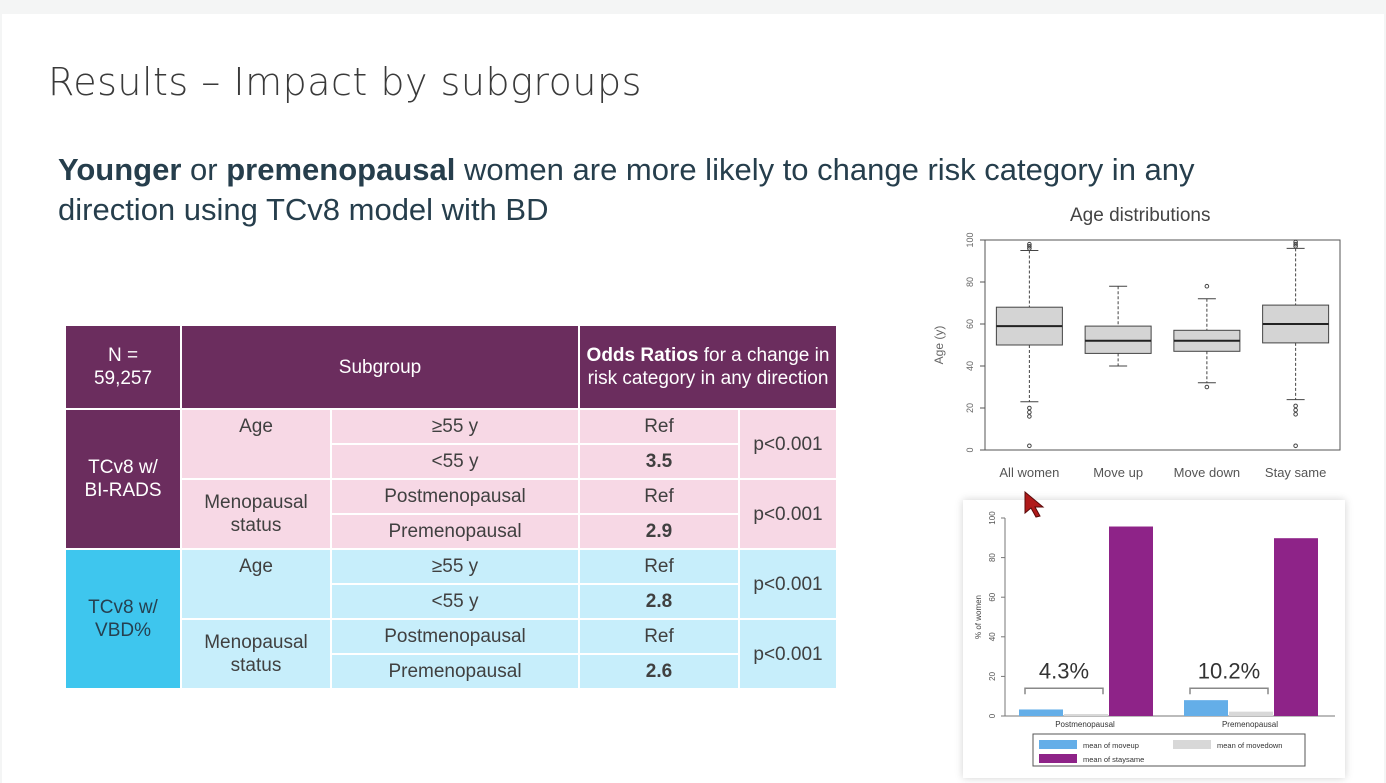 The width and height of the screenshot is (1386, 783). What do you see at coordinates (992, 596) in the screenshot?
I see `y-tick-label: 60` at bounding box center [992, 596].